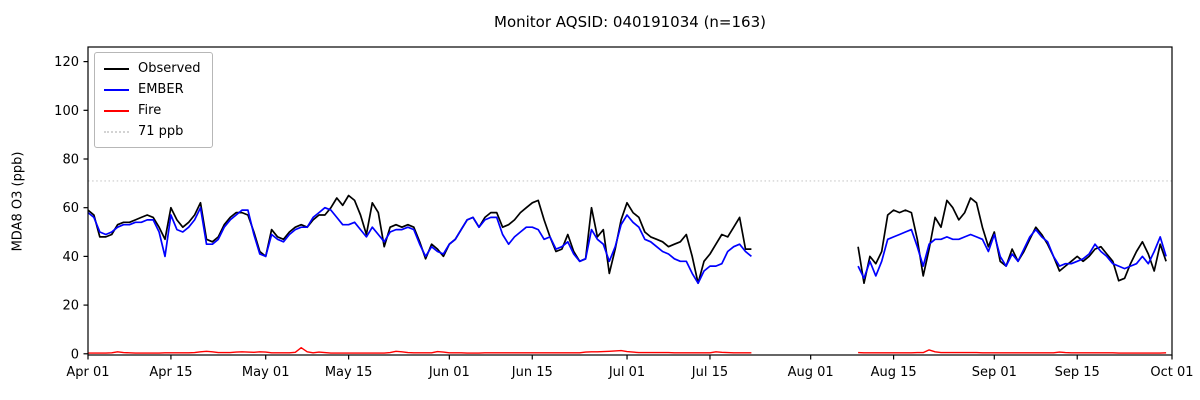  Describe the element at coordinates (1171, 372) in the screenshot. I see `x-axis-tick-label: Oct 01` at that location.